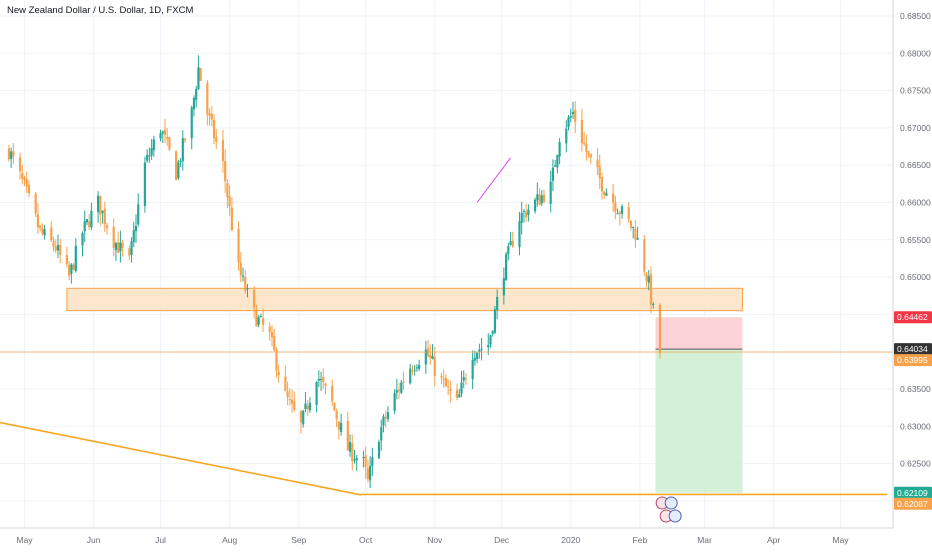 This screenshot has width=932, height=555. I want to click on price-label-text: 0.62087, so click(912, 504).